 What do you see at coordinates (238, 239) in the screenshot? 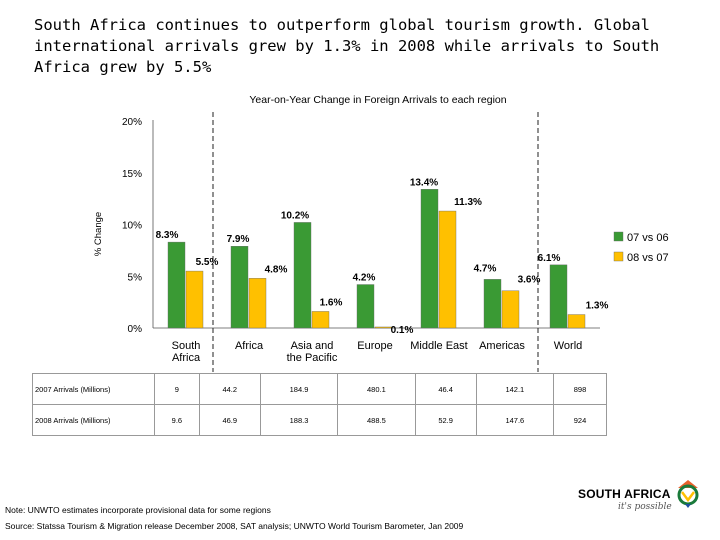
I see `data-label: 7.9%` at bounding box center [238, 239].